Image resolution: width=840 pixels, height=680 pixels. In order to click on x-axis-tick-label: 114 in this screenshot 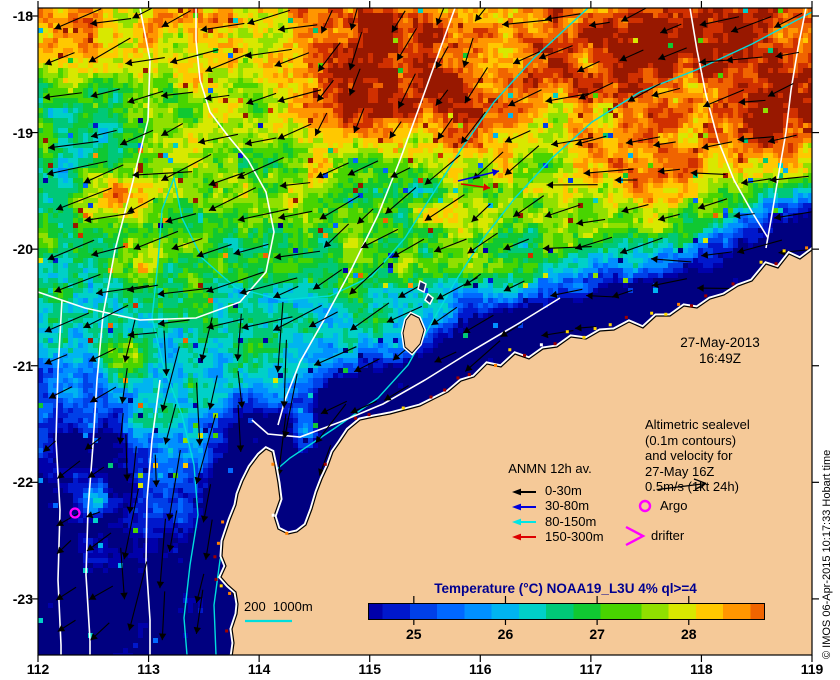, I will do `click(259, 669)`.